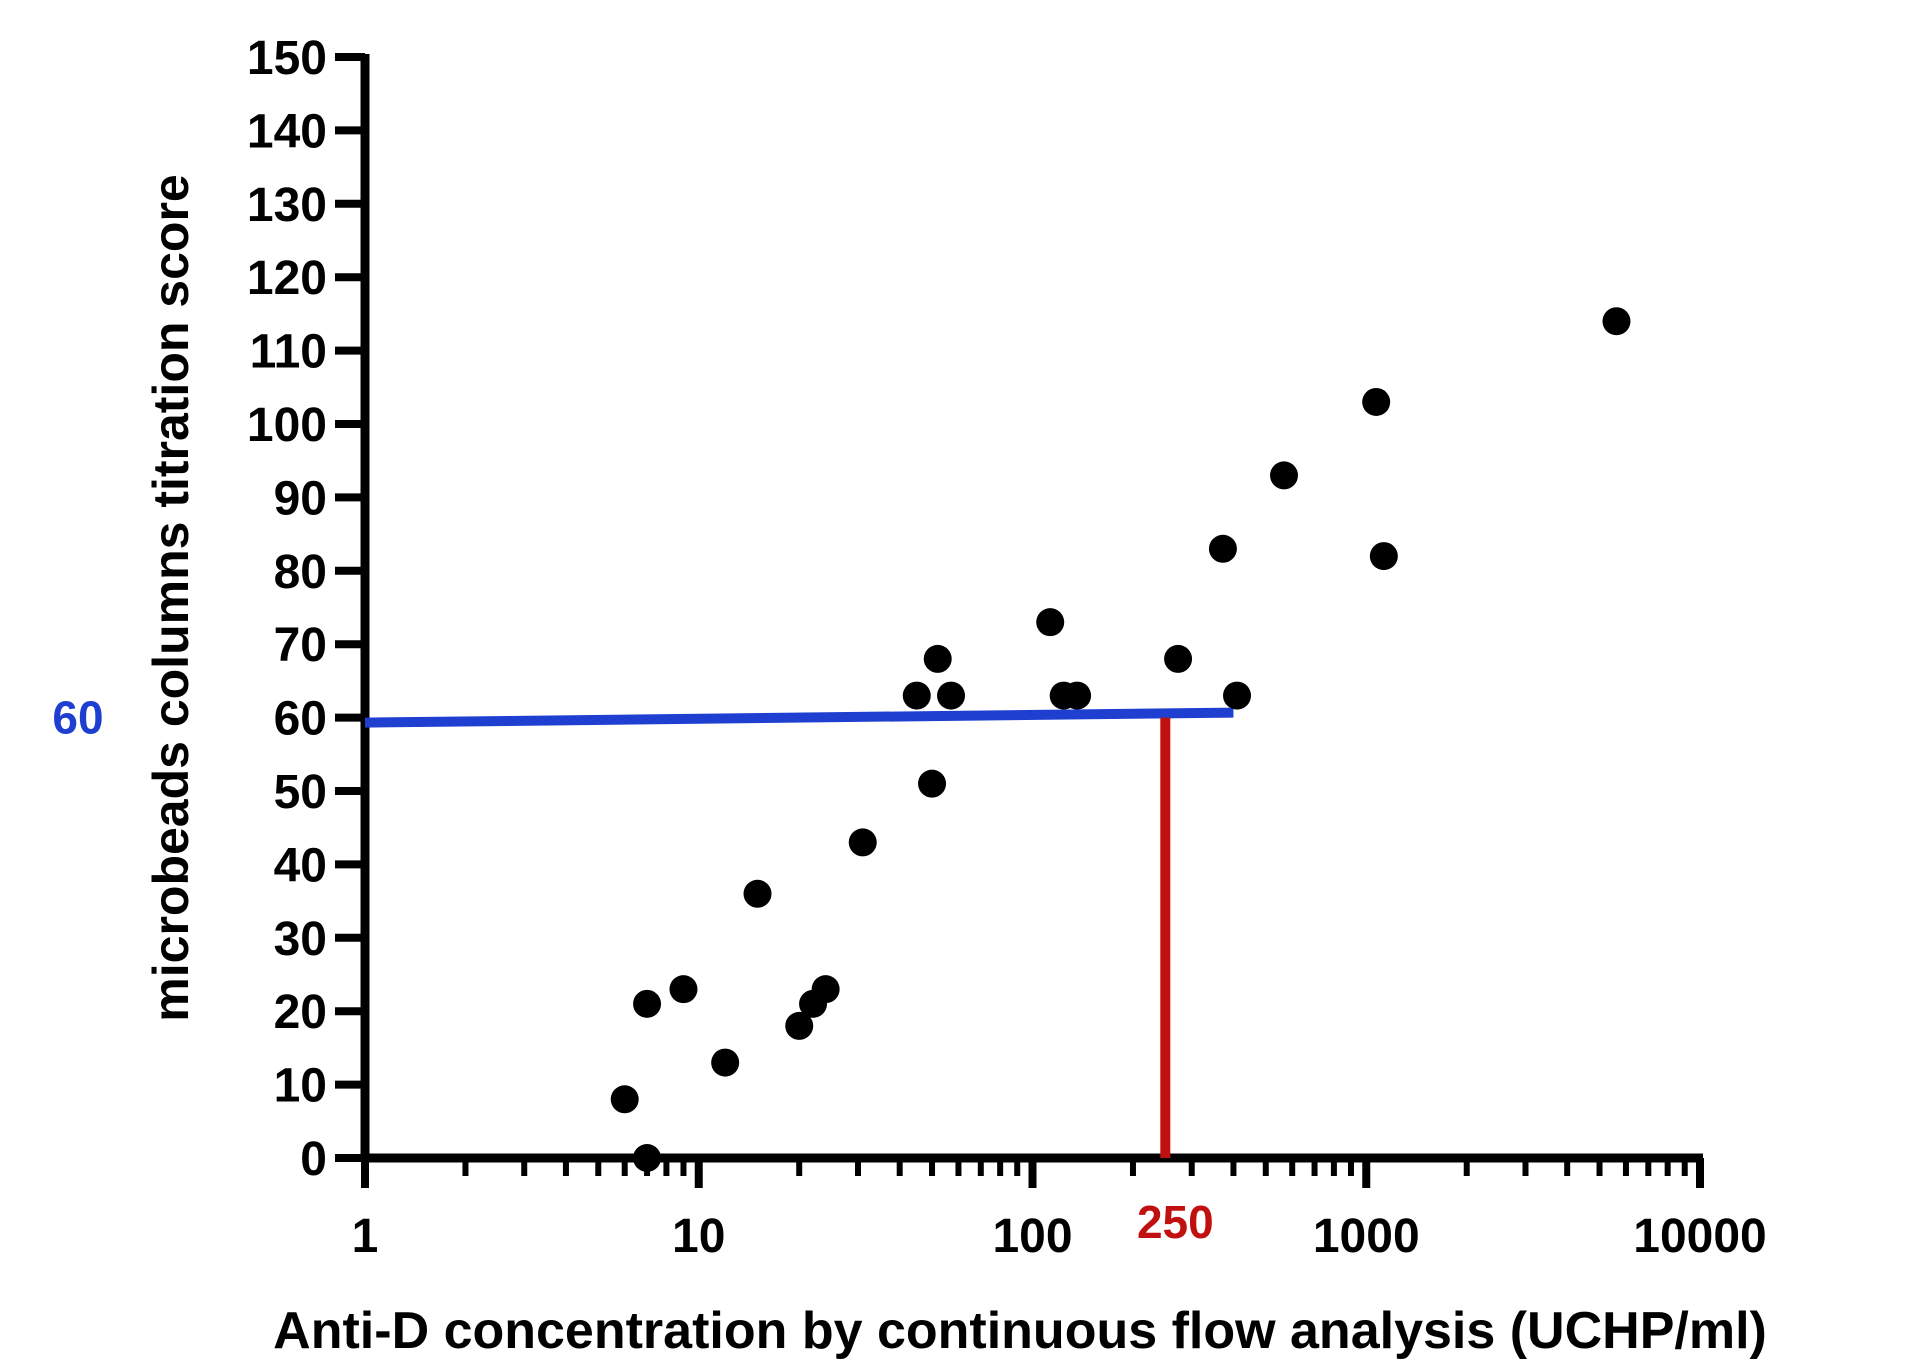 This screenshot has height=1364, width=1908. I want to click on x-tick-label: 1000, so click(1366, 1236).